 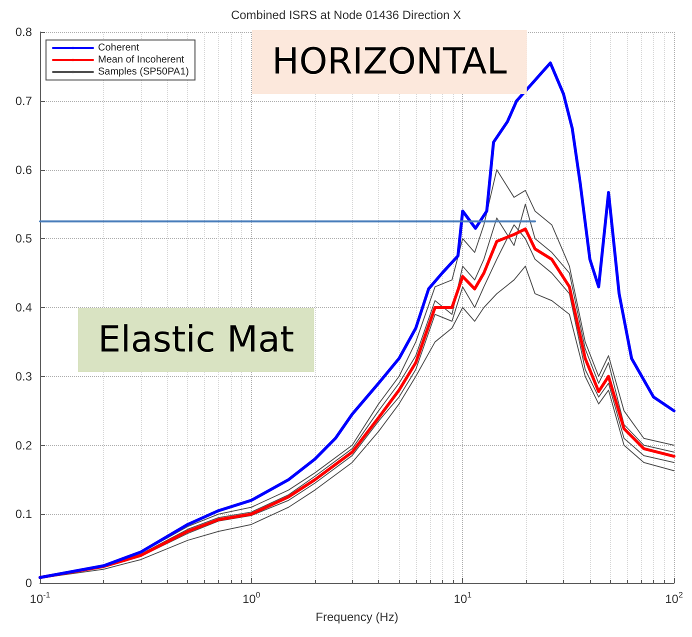 I want to click on legend-label: Samples (SP50PA1), so click(x=143, y=72).